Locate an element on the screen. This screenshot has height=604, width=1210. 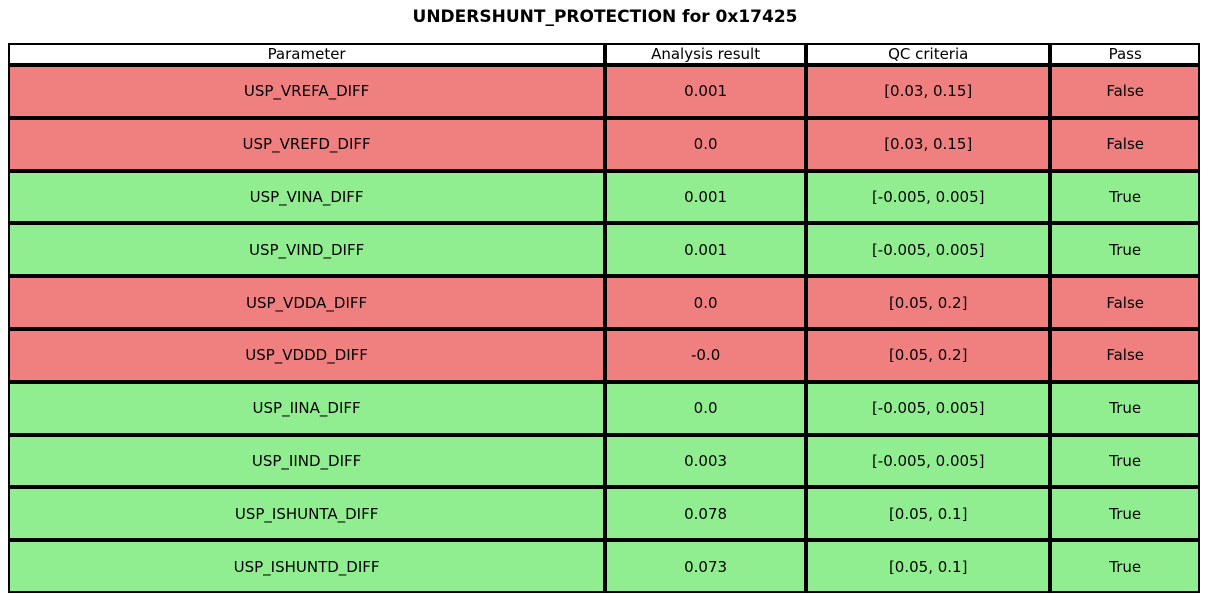
table-row: USP_VINA_DIFF 0.001 [-0.005, 0.005] True is located at coordinates (604, 197).